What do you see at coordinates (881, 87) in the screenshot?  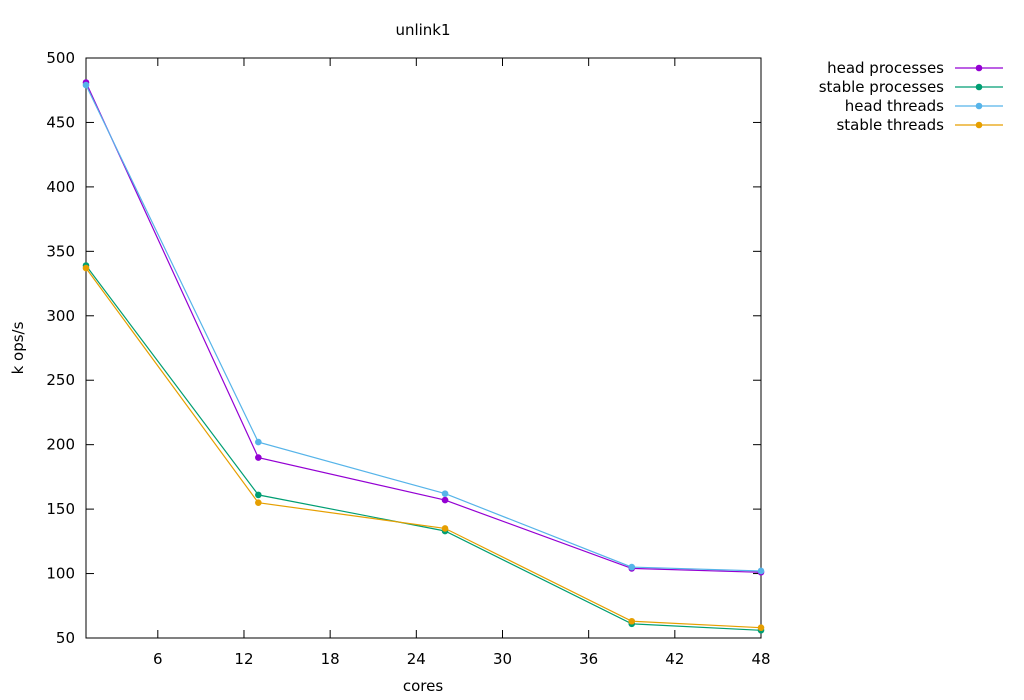 I see `legend-label: stable processes` at bounding box center [881, 87].